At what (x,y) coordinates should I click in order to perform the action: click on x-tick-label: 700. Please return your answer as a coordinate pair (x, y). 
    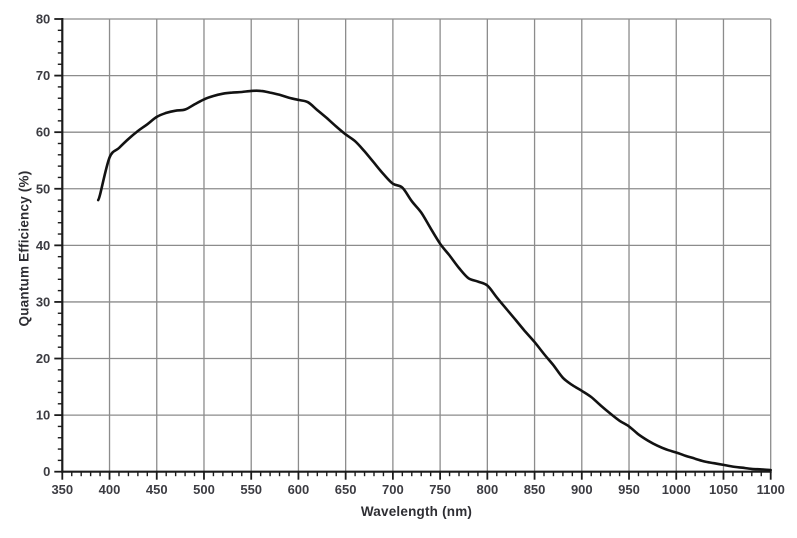
    Looking at the image, I should click on (393, 489).